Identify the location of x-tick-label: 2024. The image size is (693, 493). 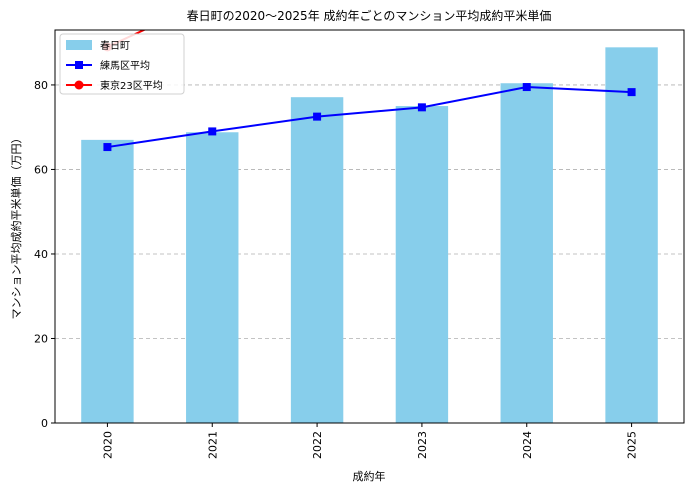
(527, 445).